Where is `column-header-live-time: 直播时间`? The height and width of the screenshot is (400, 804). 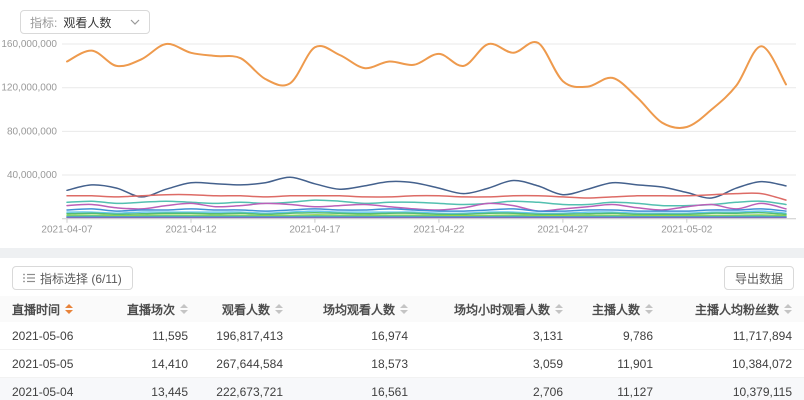 column-header-live-time: 直播时间 is located at coordinates (55, 309).